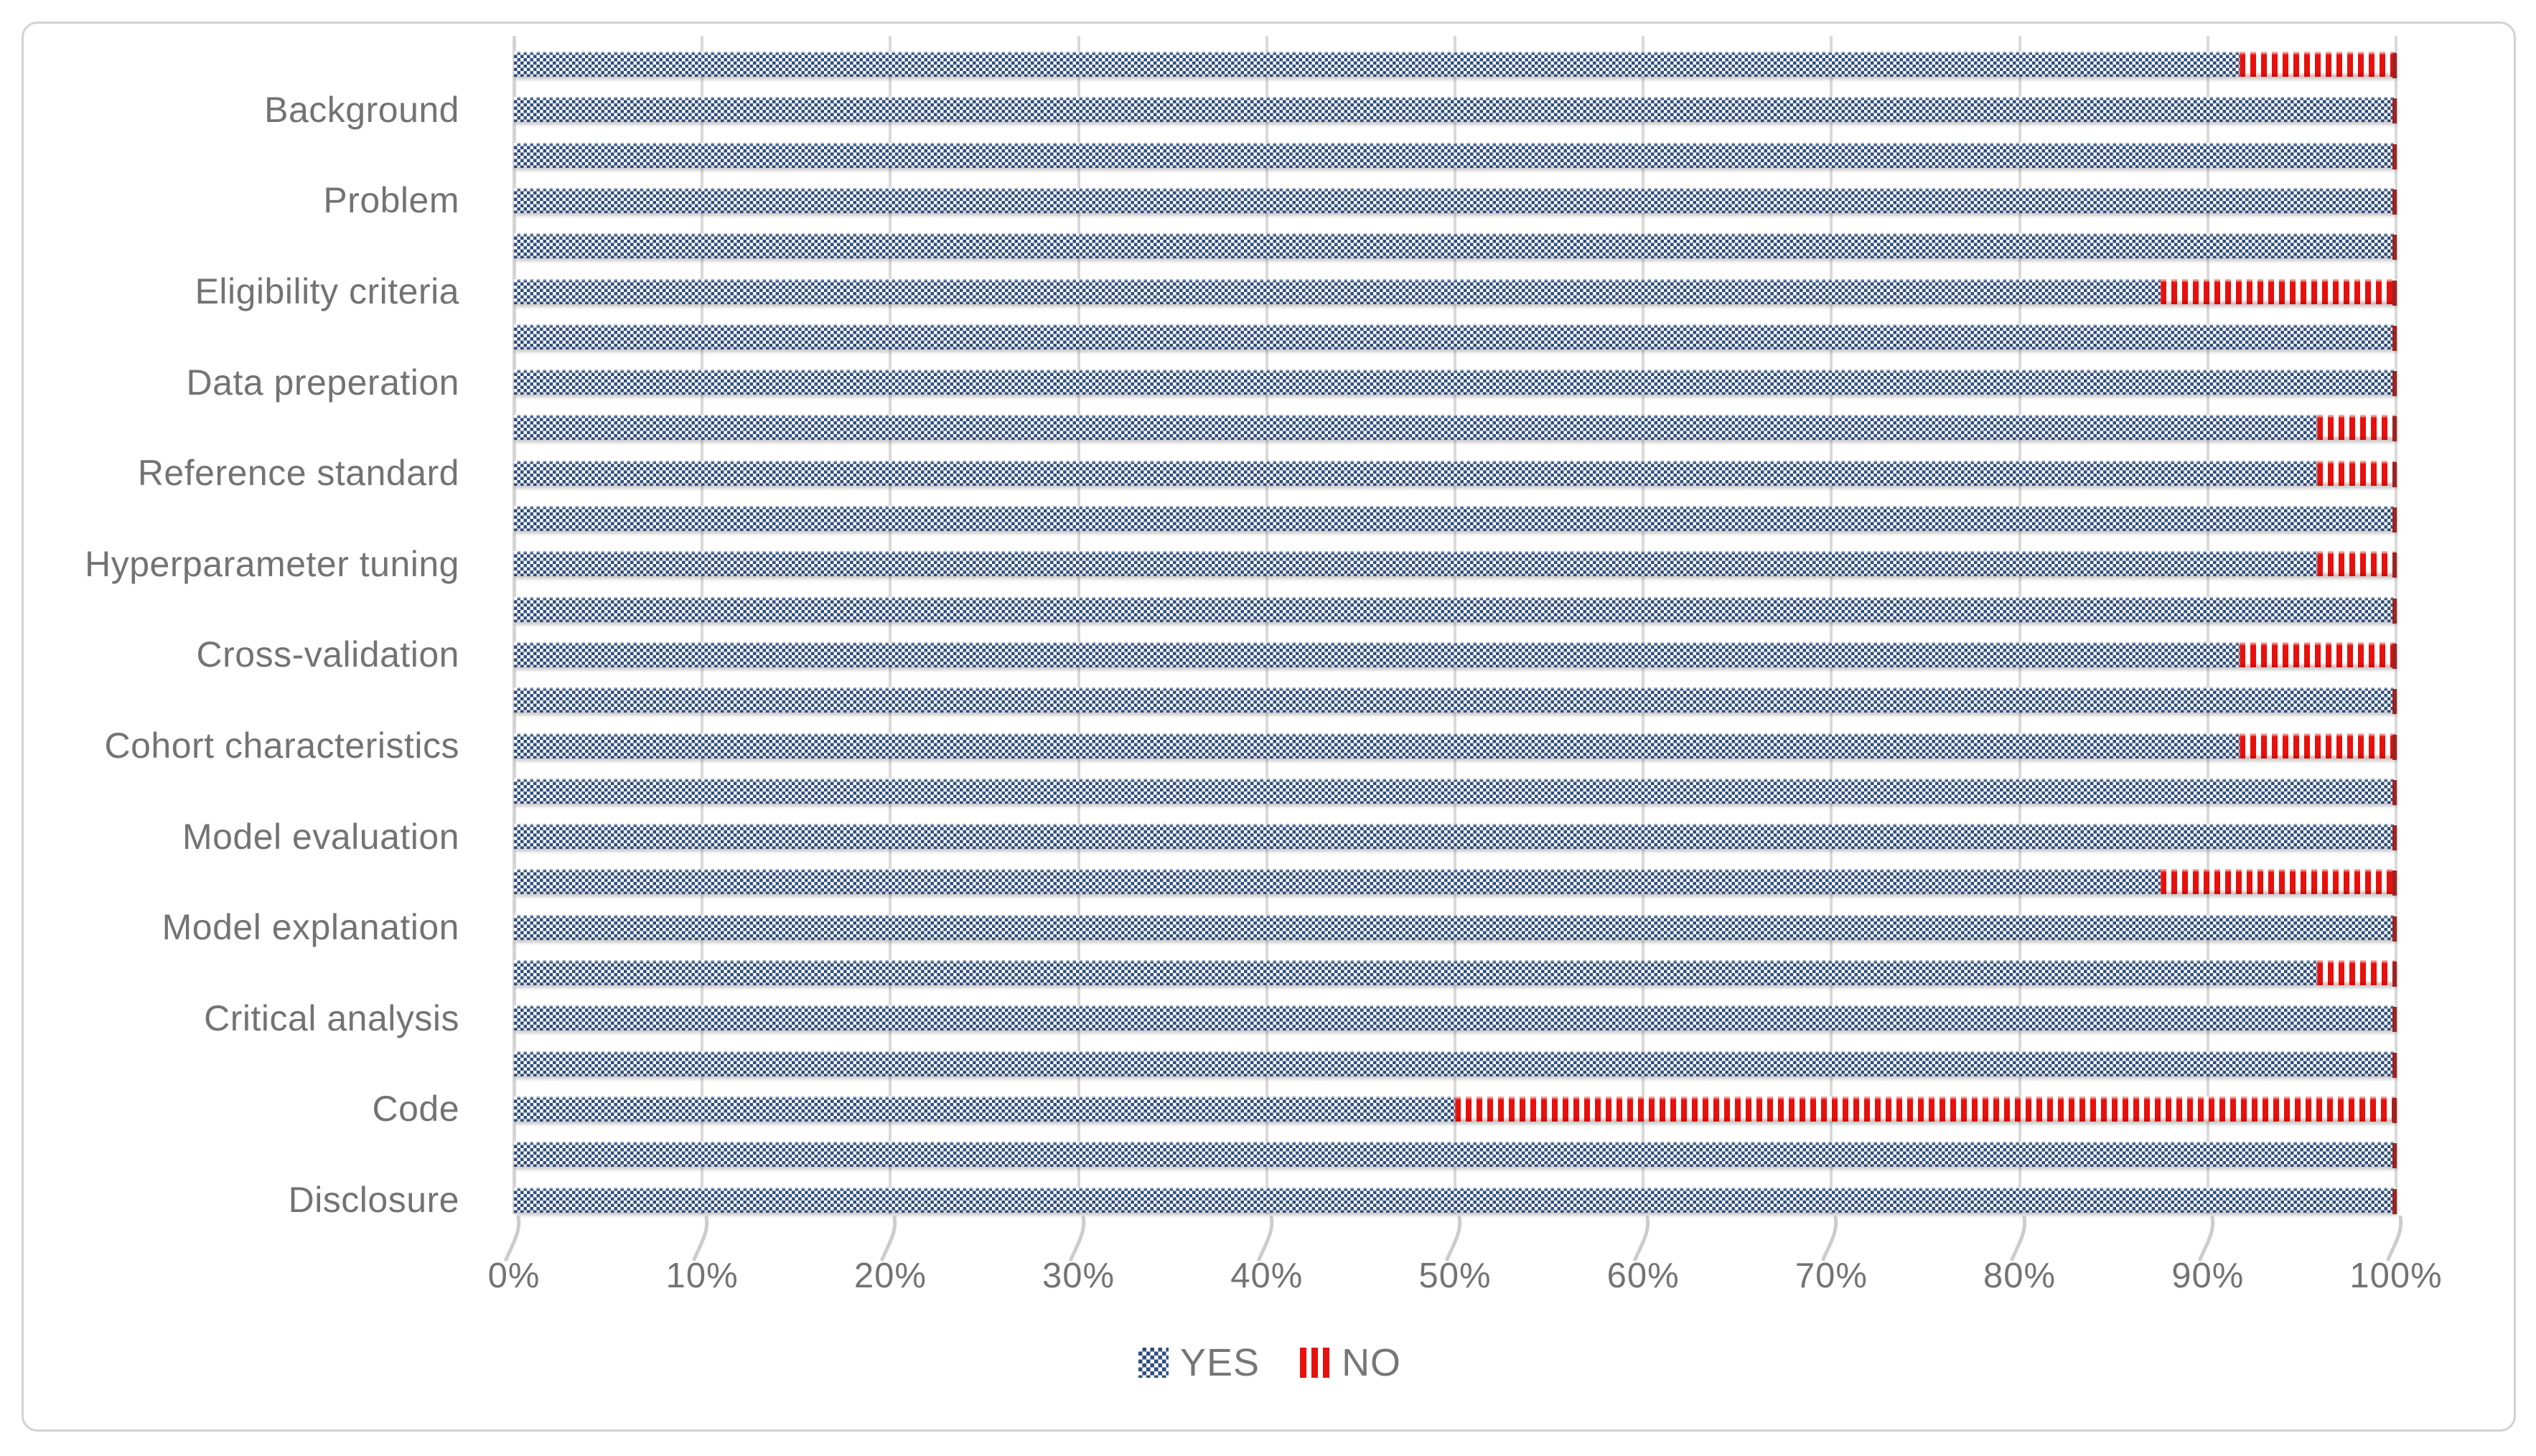 This screenshot has width=2536, height=1456. Describe the element at coordinates (514, 1276) in the screenshot. I see `x-axis-label-0%: 0%` at that location.